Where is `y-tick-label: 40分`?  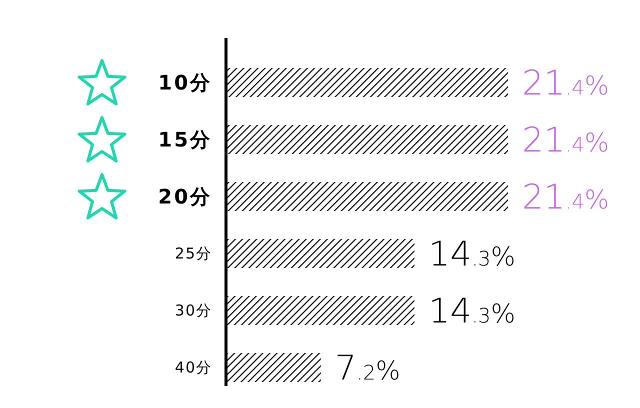 y-tick-label: 40分 is located at coordinates (193, 367).